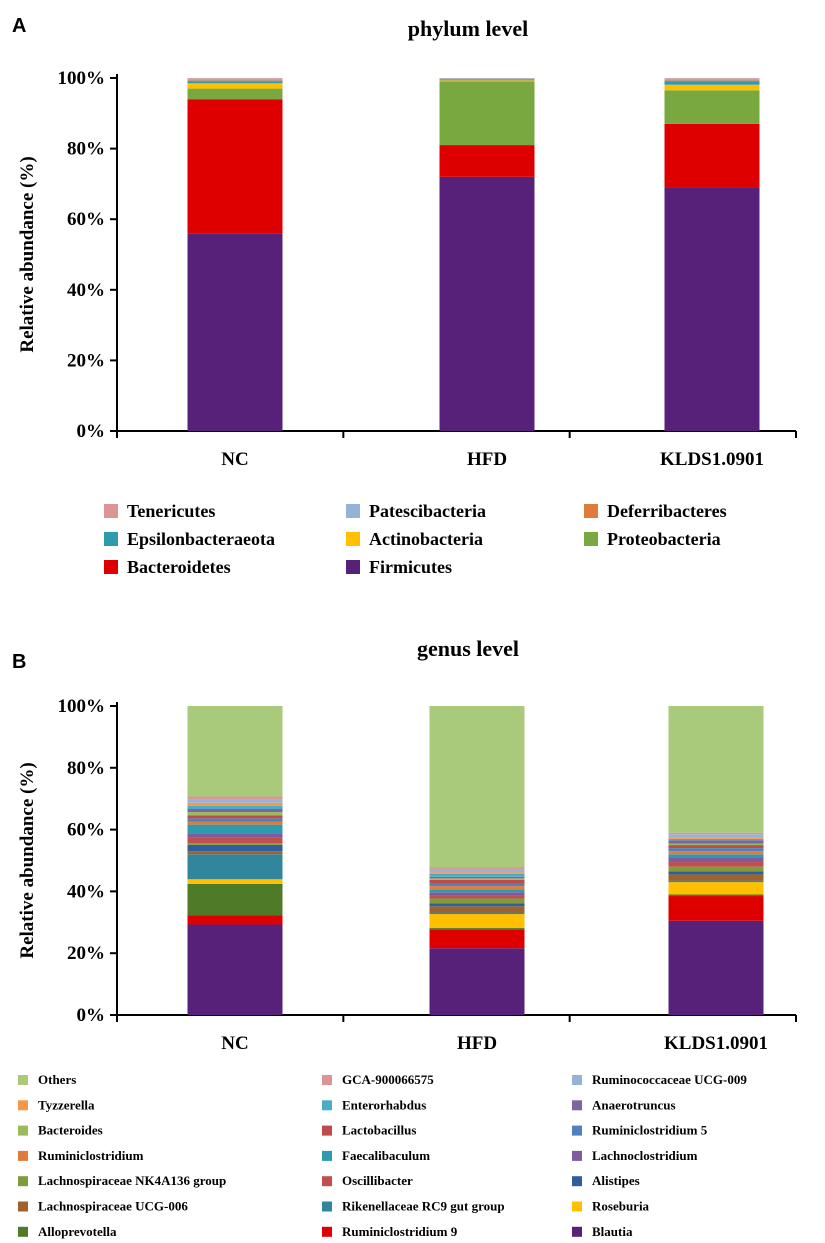  I want to click on legend-label: GCA-900066575, so click(388, 1079).